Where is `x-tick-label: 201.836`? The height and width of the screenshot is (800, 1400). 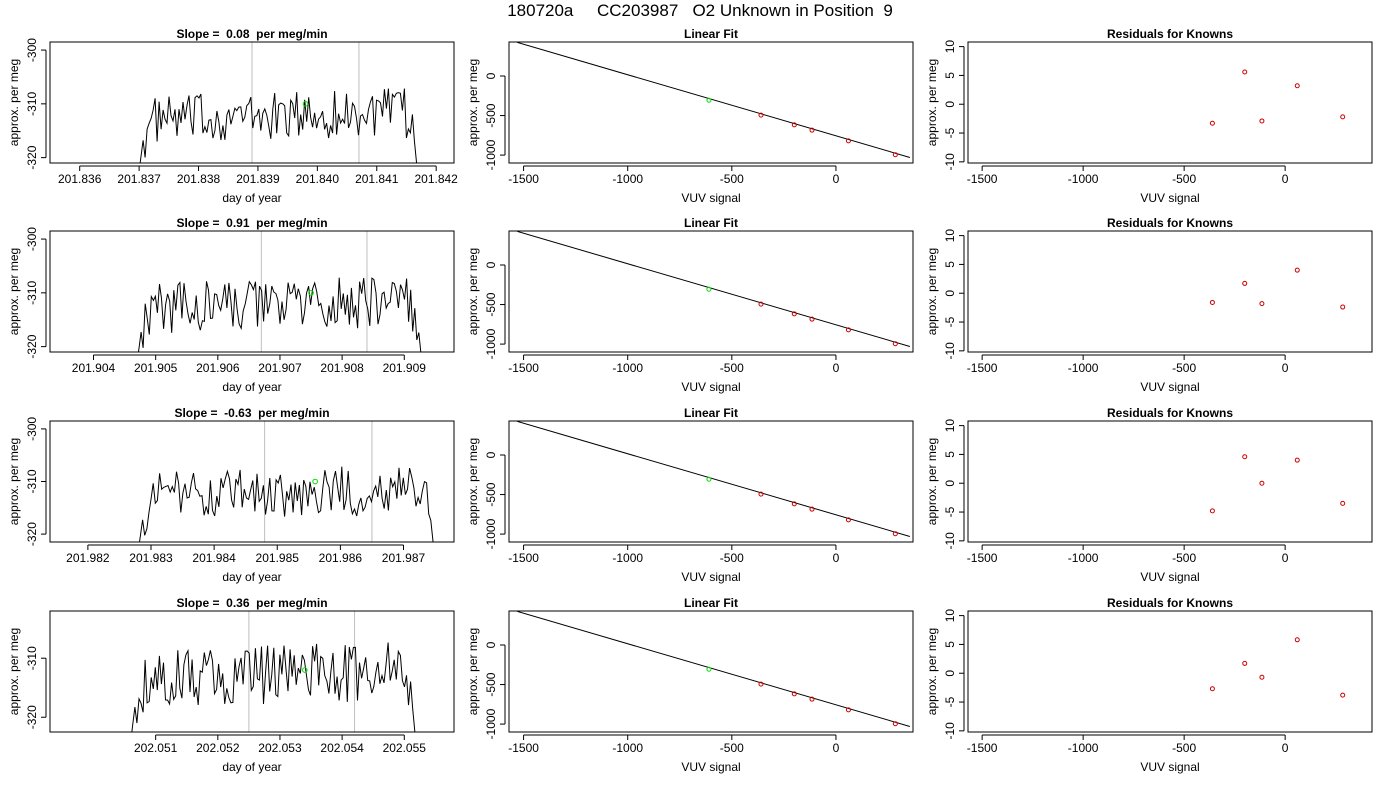
x-tick-label: 201.836 is located at coordinates (80, 179).